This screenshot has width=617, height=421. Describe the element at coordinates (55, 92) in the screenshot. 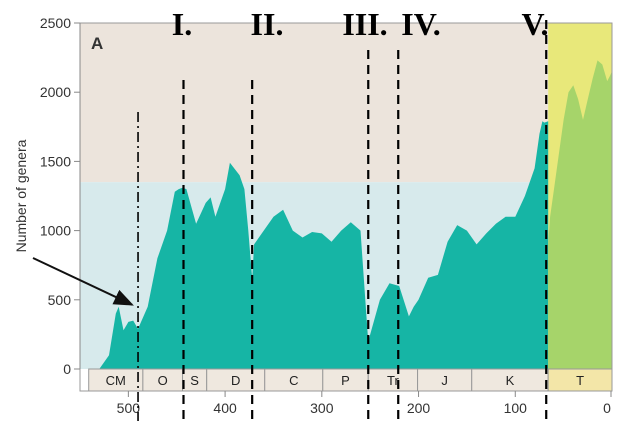

I see `y-tick-label-2000: 2000` at that location.